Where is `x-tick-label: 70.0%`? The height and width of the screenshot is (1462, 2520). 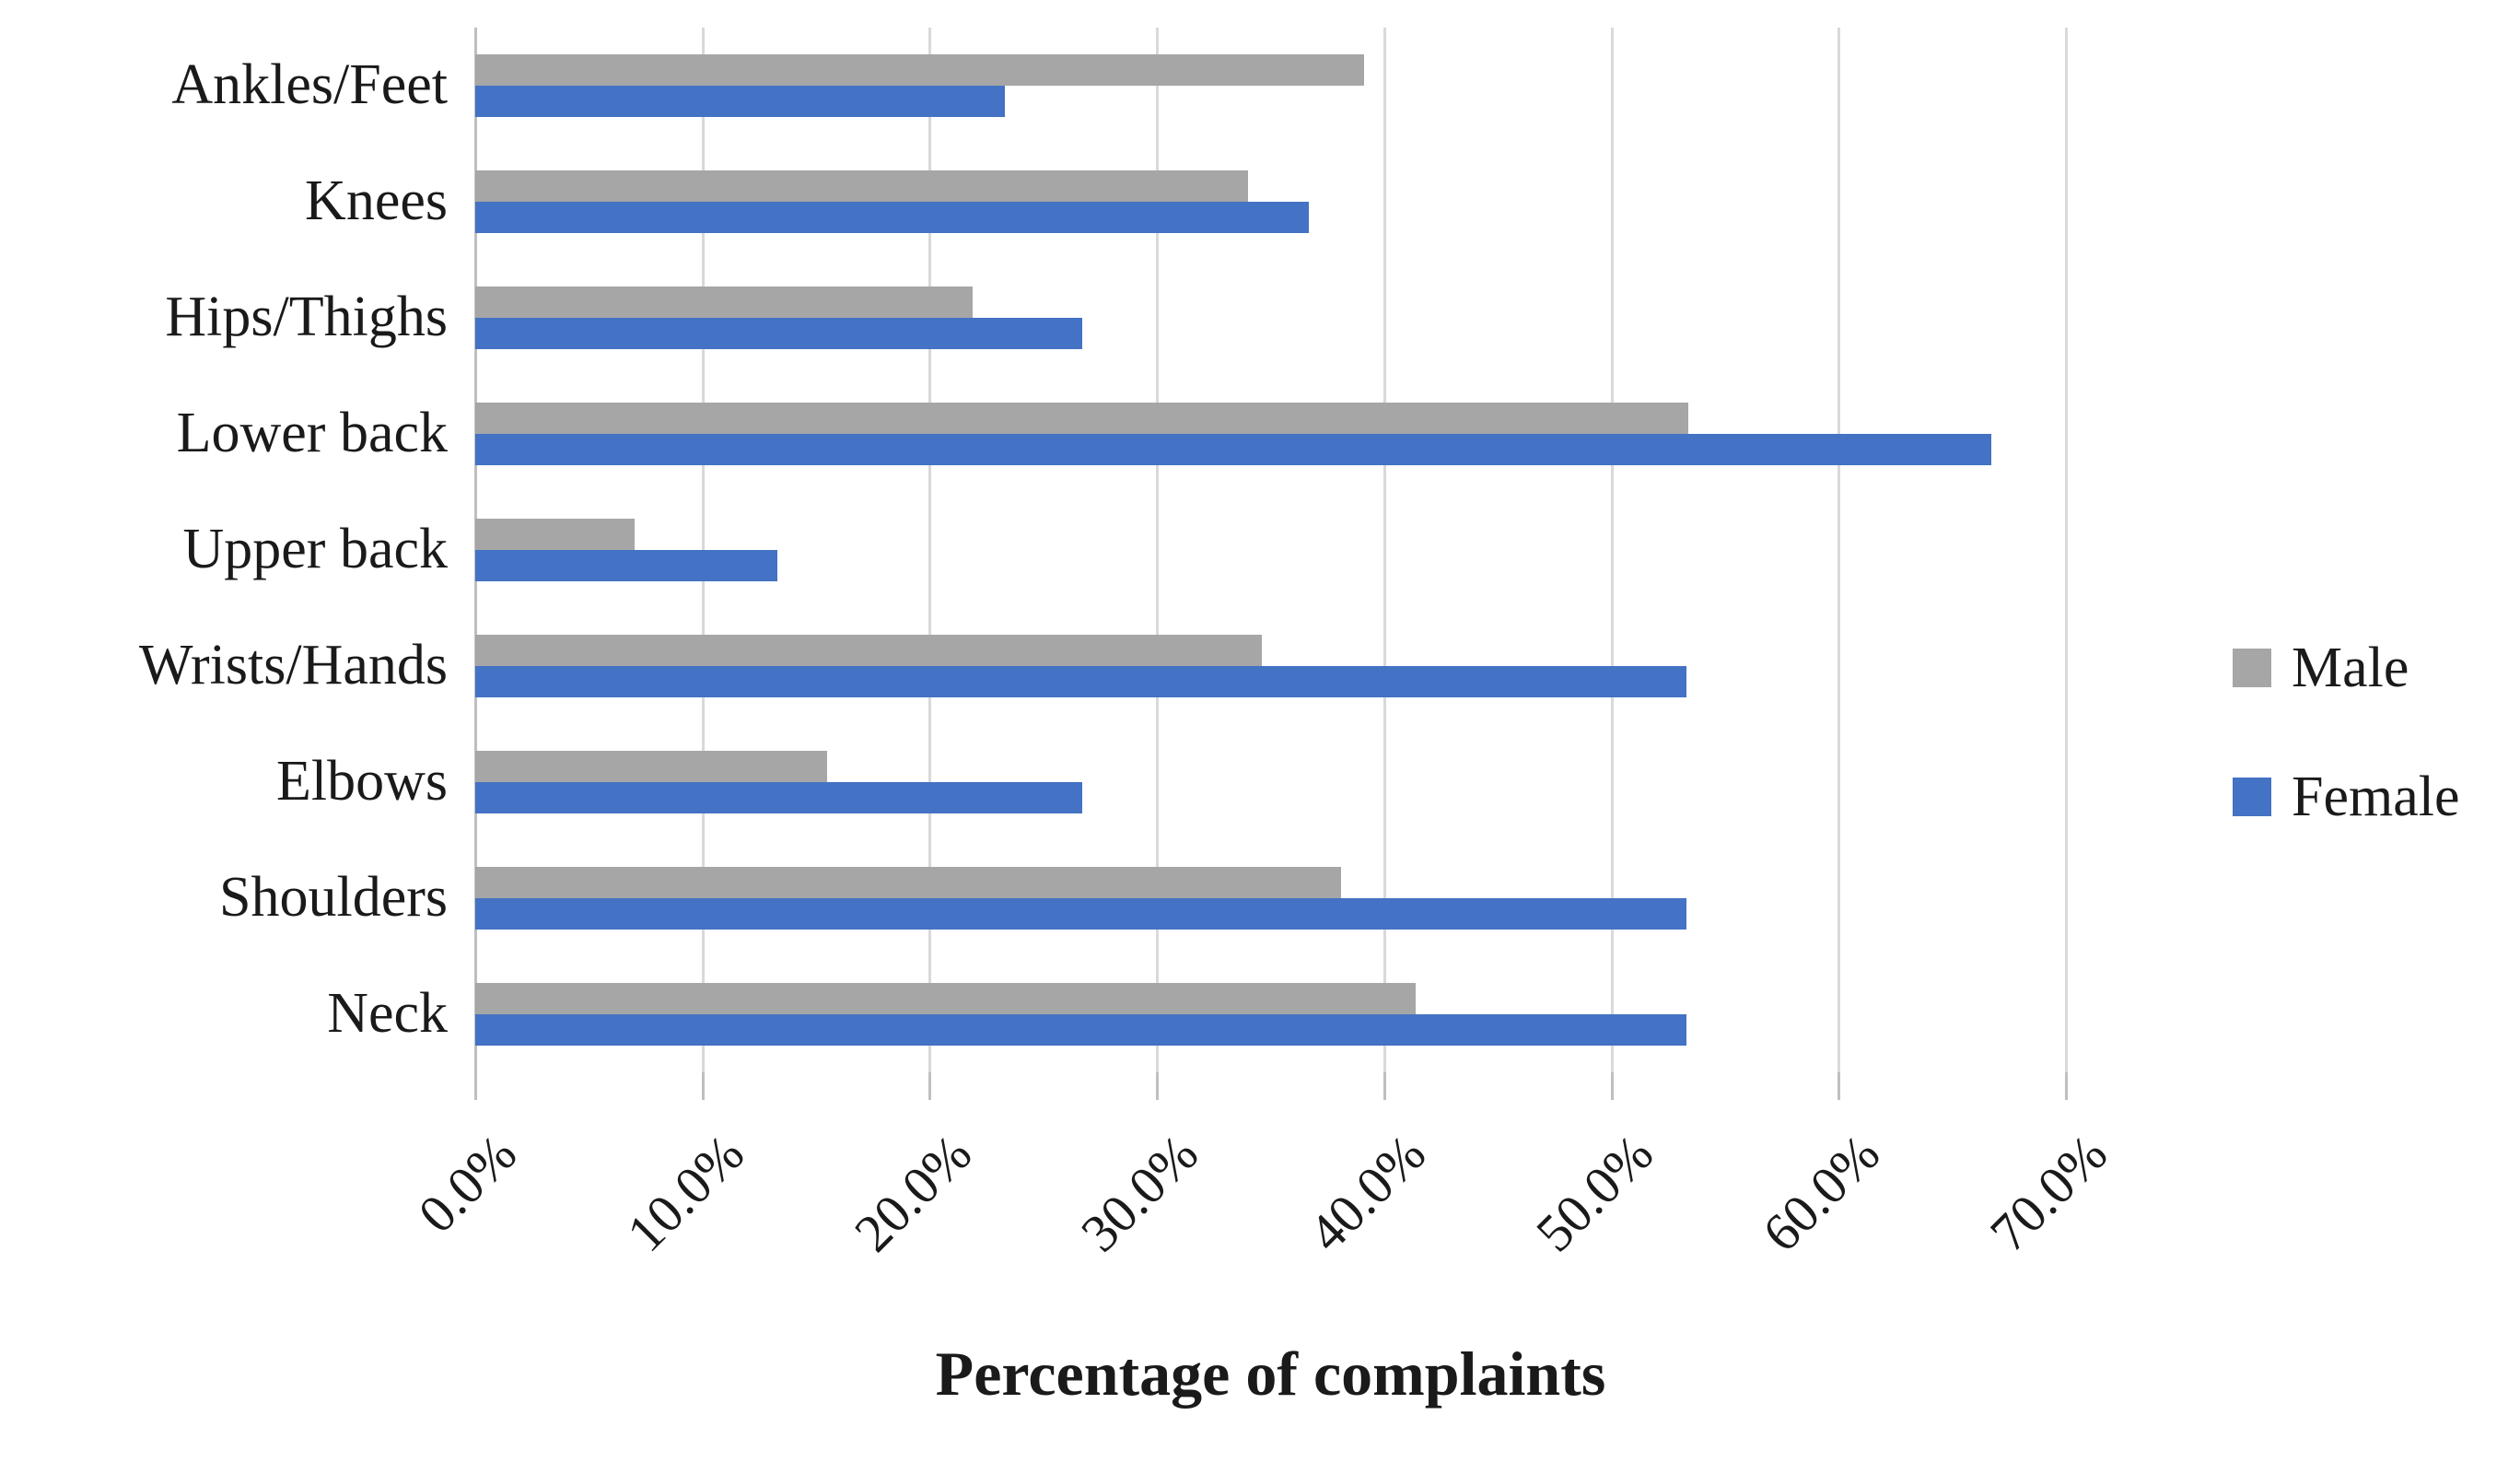 x-tick-label: 70.0% is located at coordinates (2048, 1193).